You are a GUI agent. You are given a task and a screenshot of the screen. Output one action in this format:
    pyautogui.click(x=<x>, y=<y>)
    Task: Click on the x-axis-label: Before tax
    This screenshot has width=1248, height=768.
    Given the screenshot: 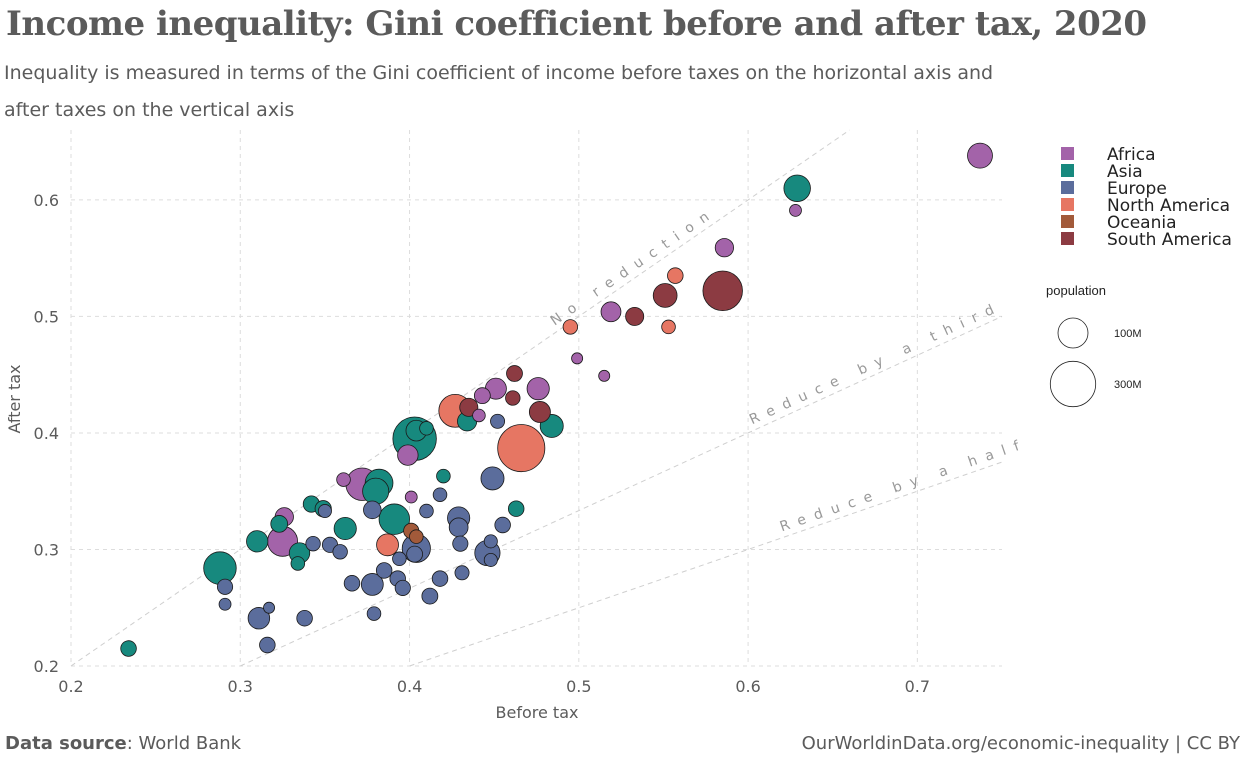 What is the action you would take?
    pyautogui.click(x=537, y=712)
    